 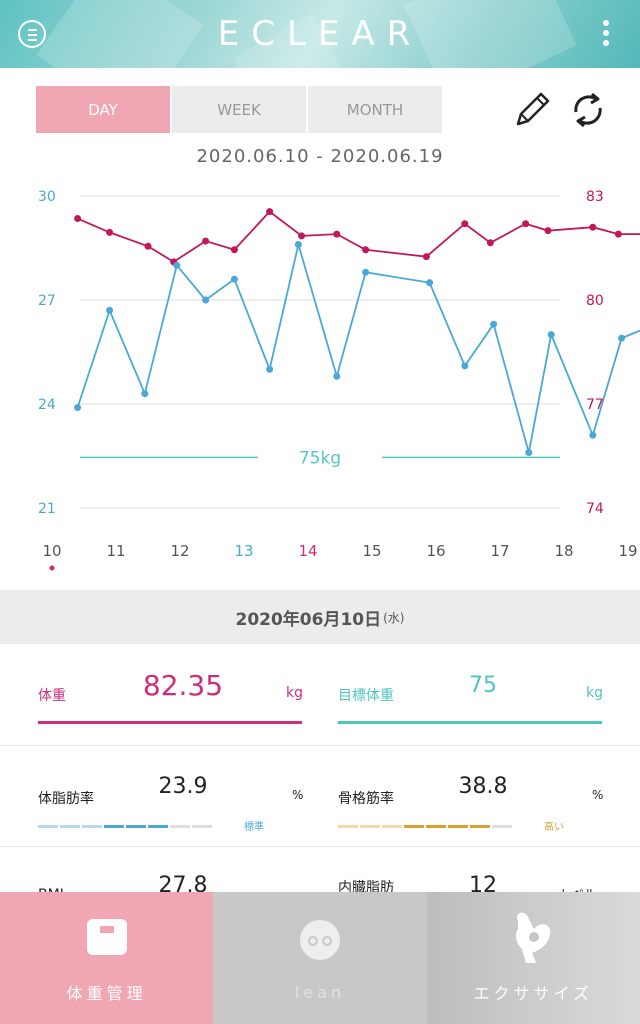 I want to click on nav-weight: 体重管理, so click(x=107, y=958).